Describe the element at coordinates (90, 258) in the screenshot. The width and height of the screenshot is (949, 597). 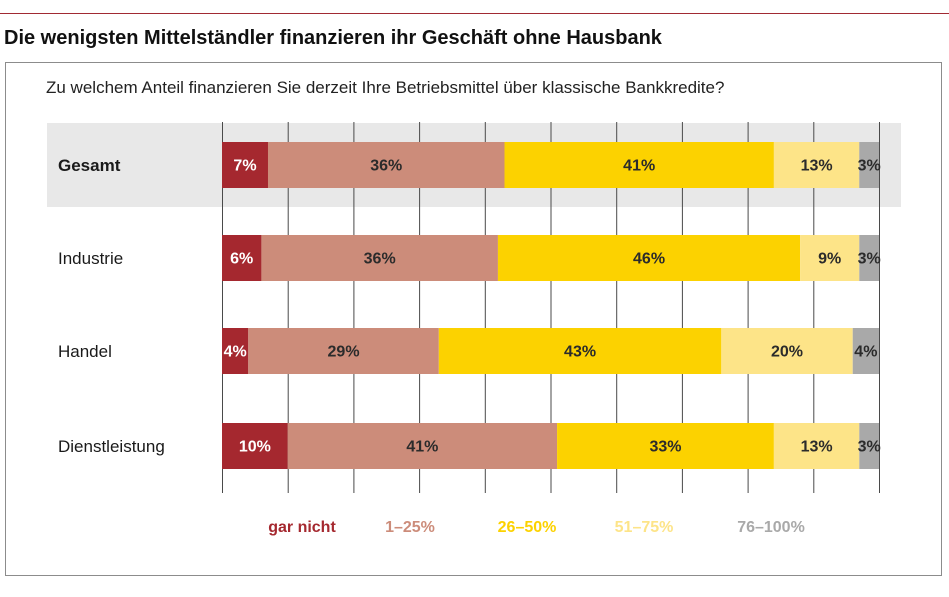
I see `category-label-industrie: Industrie` at that location.